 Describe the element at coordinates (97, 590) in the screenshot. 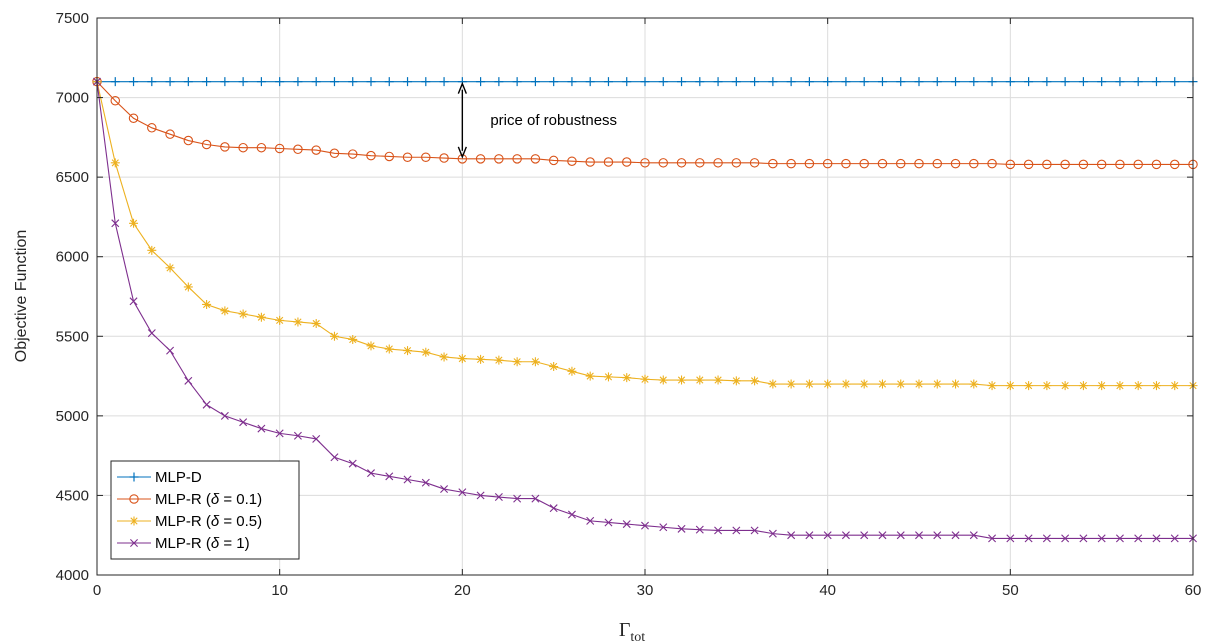

I see `x-tick-label: 0` at that location.